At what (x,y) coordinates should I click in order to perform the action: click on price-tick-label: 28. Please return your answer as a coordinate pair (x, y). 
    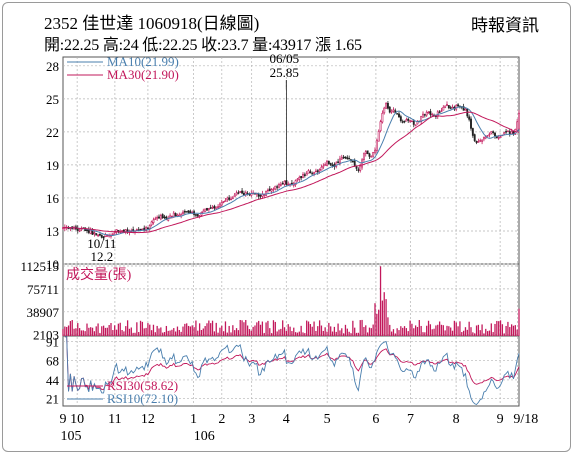
    Looking at the image, I should click on (52, 66).